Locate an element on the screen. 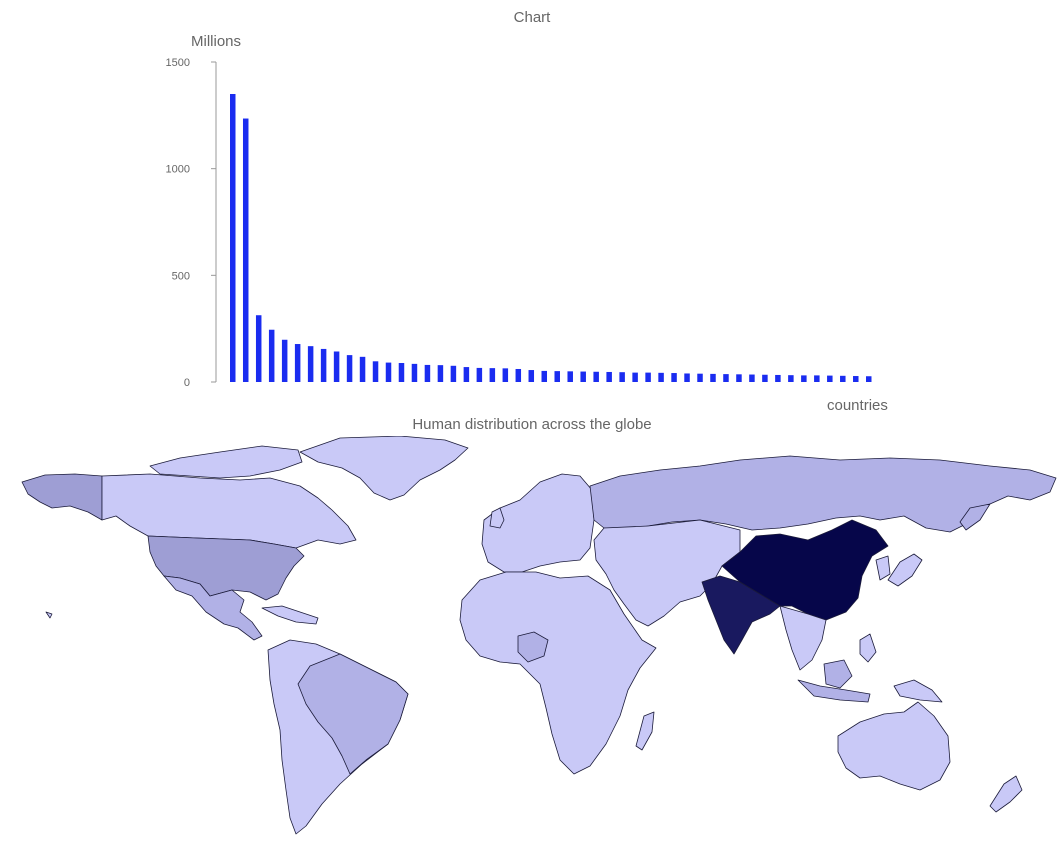  x-axis-label: countries is located at coordinates (857, 405).